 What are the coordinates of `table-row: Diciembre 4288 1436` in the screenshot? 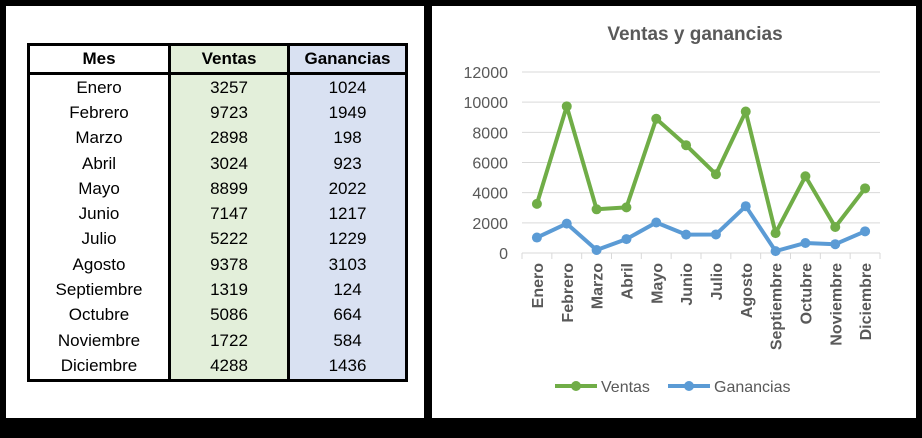 It's located at (218, 367).